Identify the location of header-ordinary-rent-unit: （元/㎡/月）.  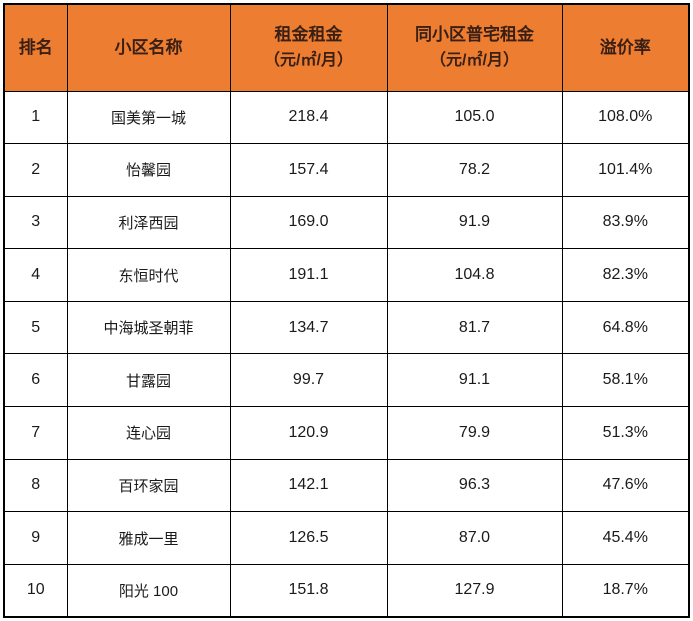
(474, 60).